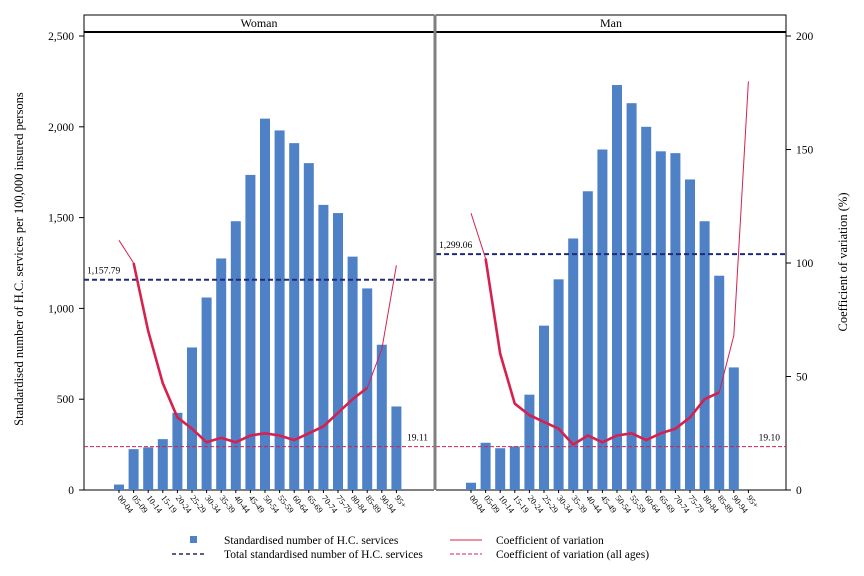 This screenshot has width=864, height=576. What do you see at coordinates (417, 439) in the screenshot?
I see `cv-all-ages-label: 19.11` at bounding box center [417, 439].